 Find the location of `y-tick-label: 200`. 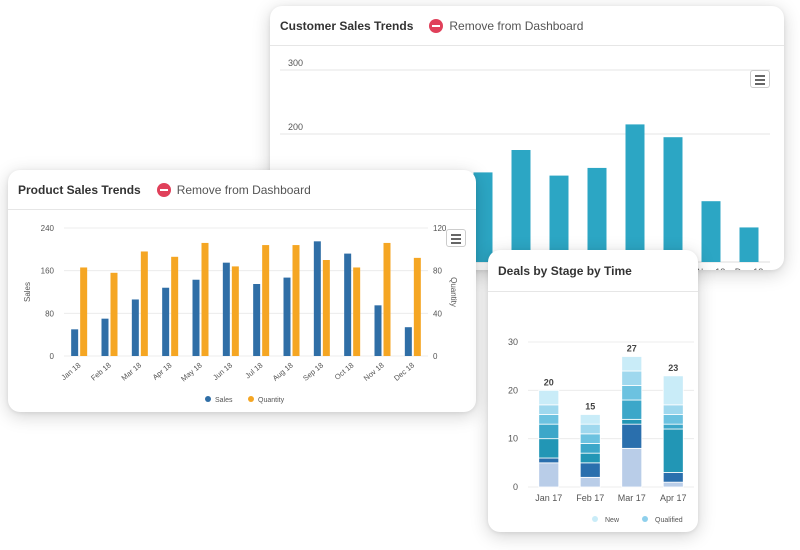

y-tick-label: 200 is located at coordinates (295, 127).